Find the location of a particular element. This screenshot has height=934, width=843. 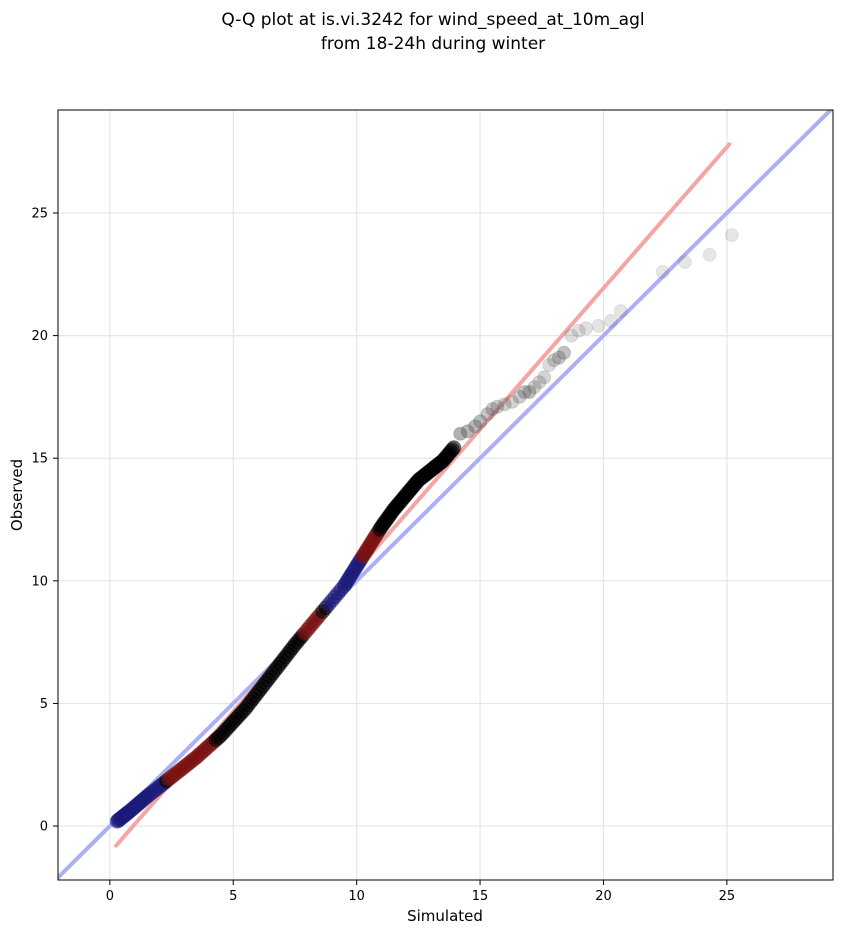

y-tick-label-1: 5 is located at coordinates (44, 704).